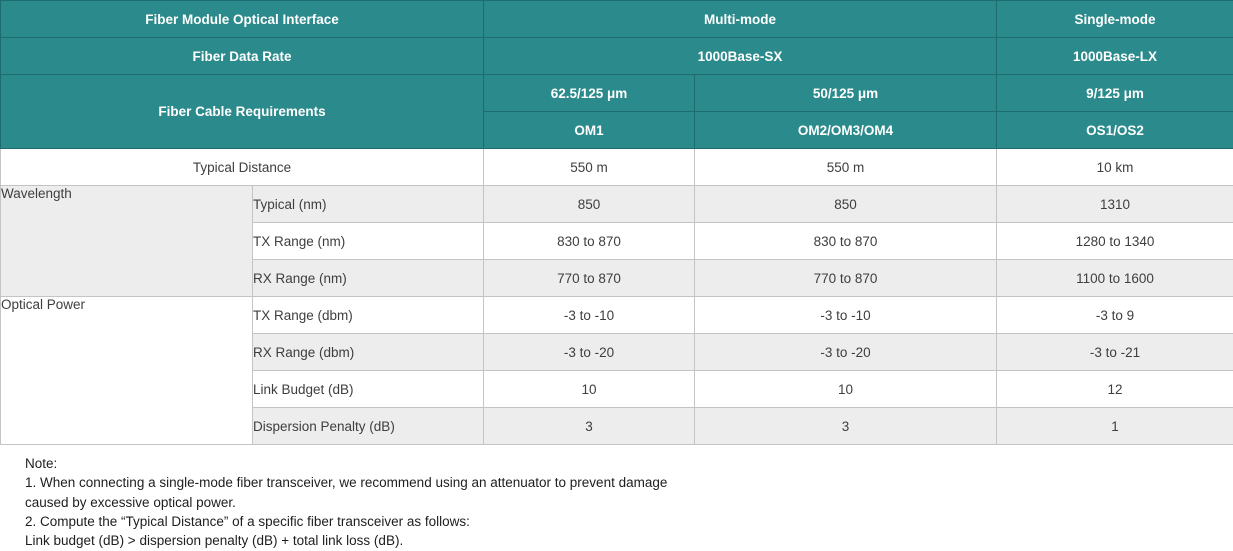 The image size is (1233, 551). Describe the element at coordinates (1114, 204) in the screenshot. I see `value-wavelength-typical-os12: 1310` at that location.